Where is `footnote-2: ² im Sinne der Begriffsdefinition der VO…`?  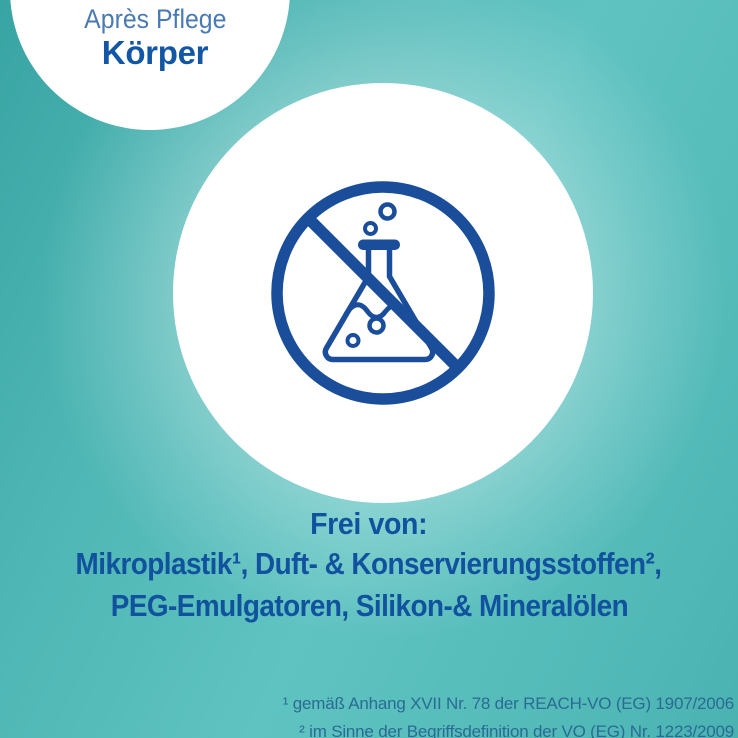
footnote-2: ² im Sinne der Begriffsdefinition der VO… is located at coordinates (516, 730).